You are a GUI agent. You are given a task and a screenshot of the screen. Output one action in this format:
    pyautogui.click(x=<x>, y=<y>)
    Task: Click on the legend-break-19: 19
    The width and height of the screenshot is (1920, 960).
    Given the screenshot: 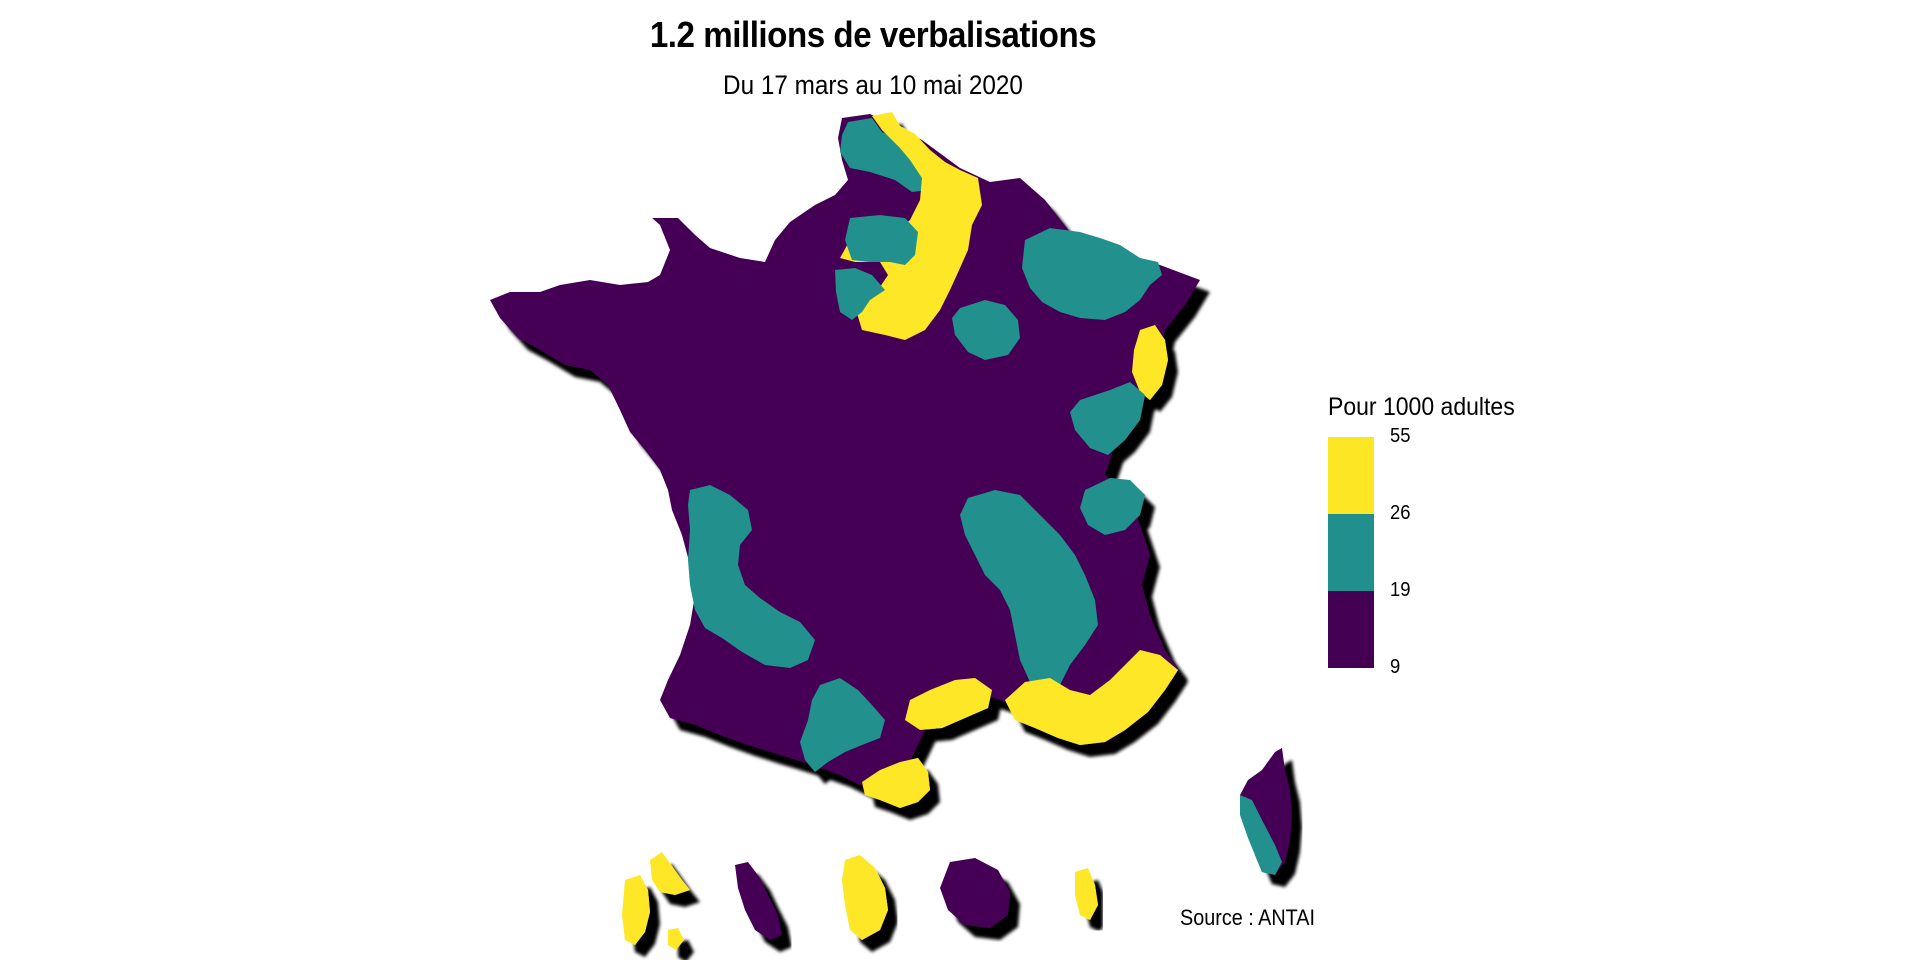 What is the action you would take?
    pyautogui.click(x=1400, y=590)
    